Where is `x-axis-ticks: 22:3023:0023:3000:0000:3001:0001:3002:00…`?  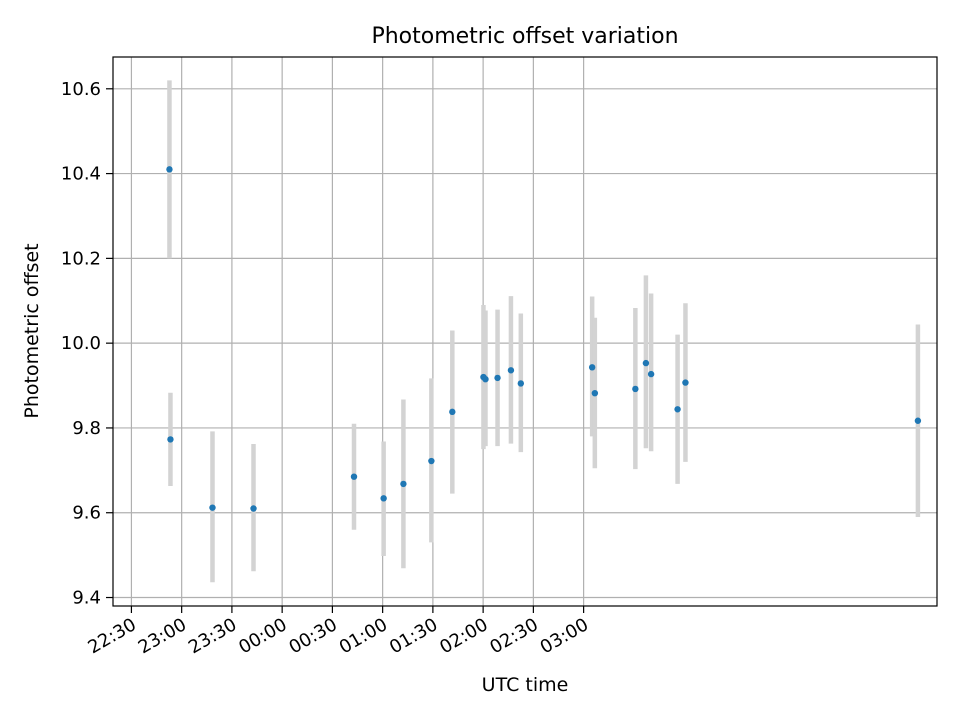
x-axis-ticks: 22:3023:0023:3000:0000:3001:0001:3002:00… is located at coordinates (338, 632).